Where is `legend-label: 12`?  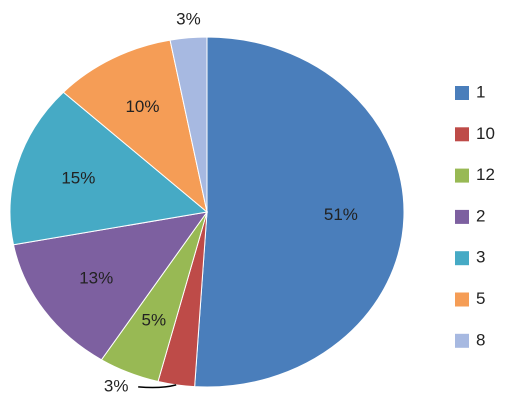 legend-label: 12 is located at coordinates (485, 174).